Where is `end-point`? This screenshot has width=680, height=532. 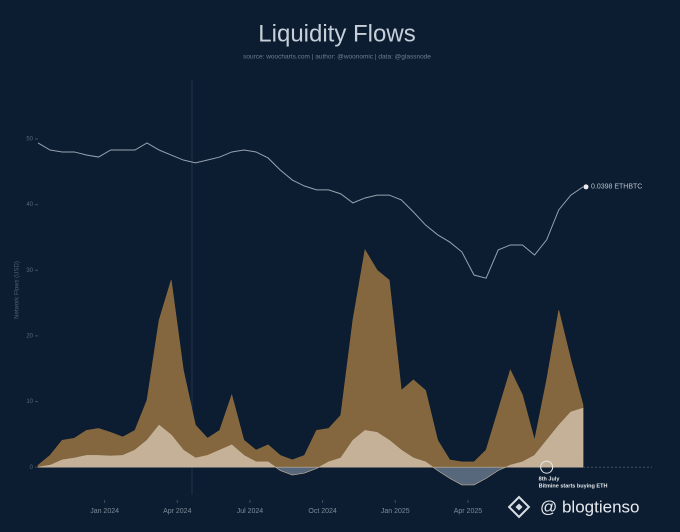 end-point is located at coordinates (586, 187).